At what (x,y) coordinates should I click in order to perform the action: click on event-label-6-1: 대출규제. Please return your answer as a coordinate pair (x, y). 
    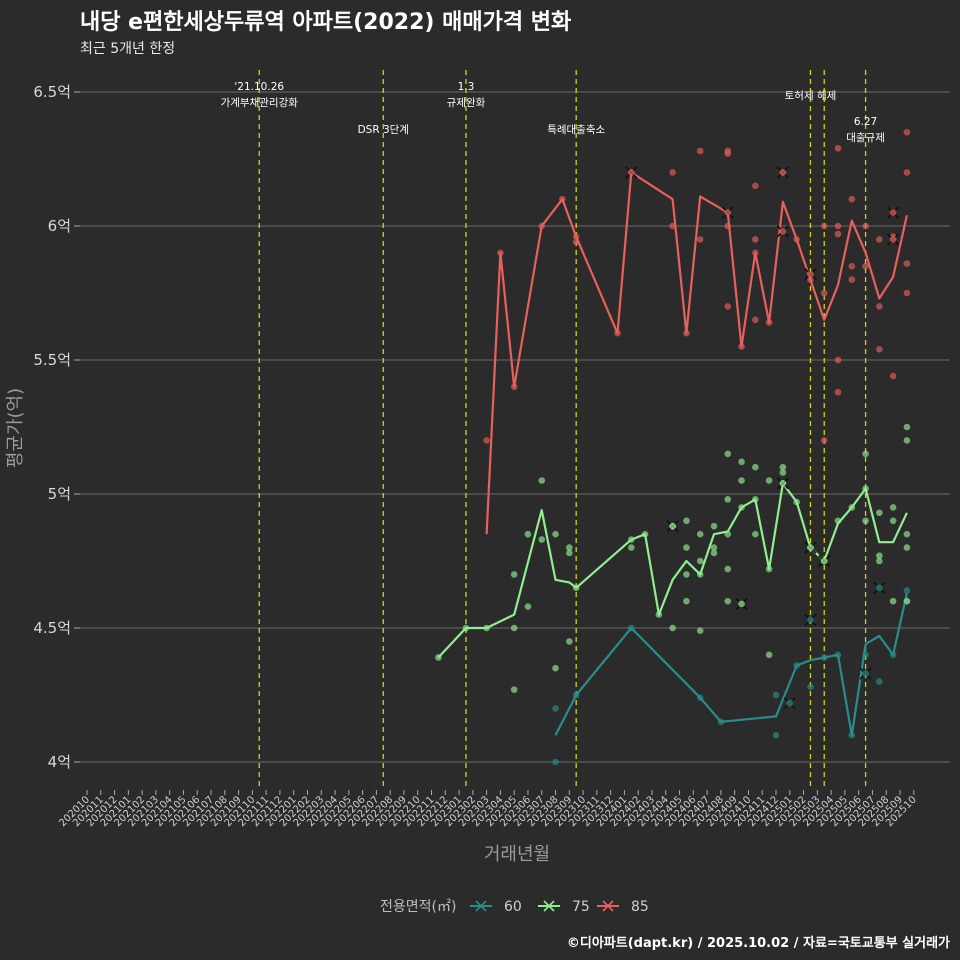
    Looking at the image, I should click on (865, 138).